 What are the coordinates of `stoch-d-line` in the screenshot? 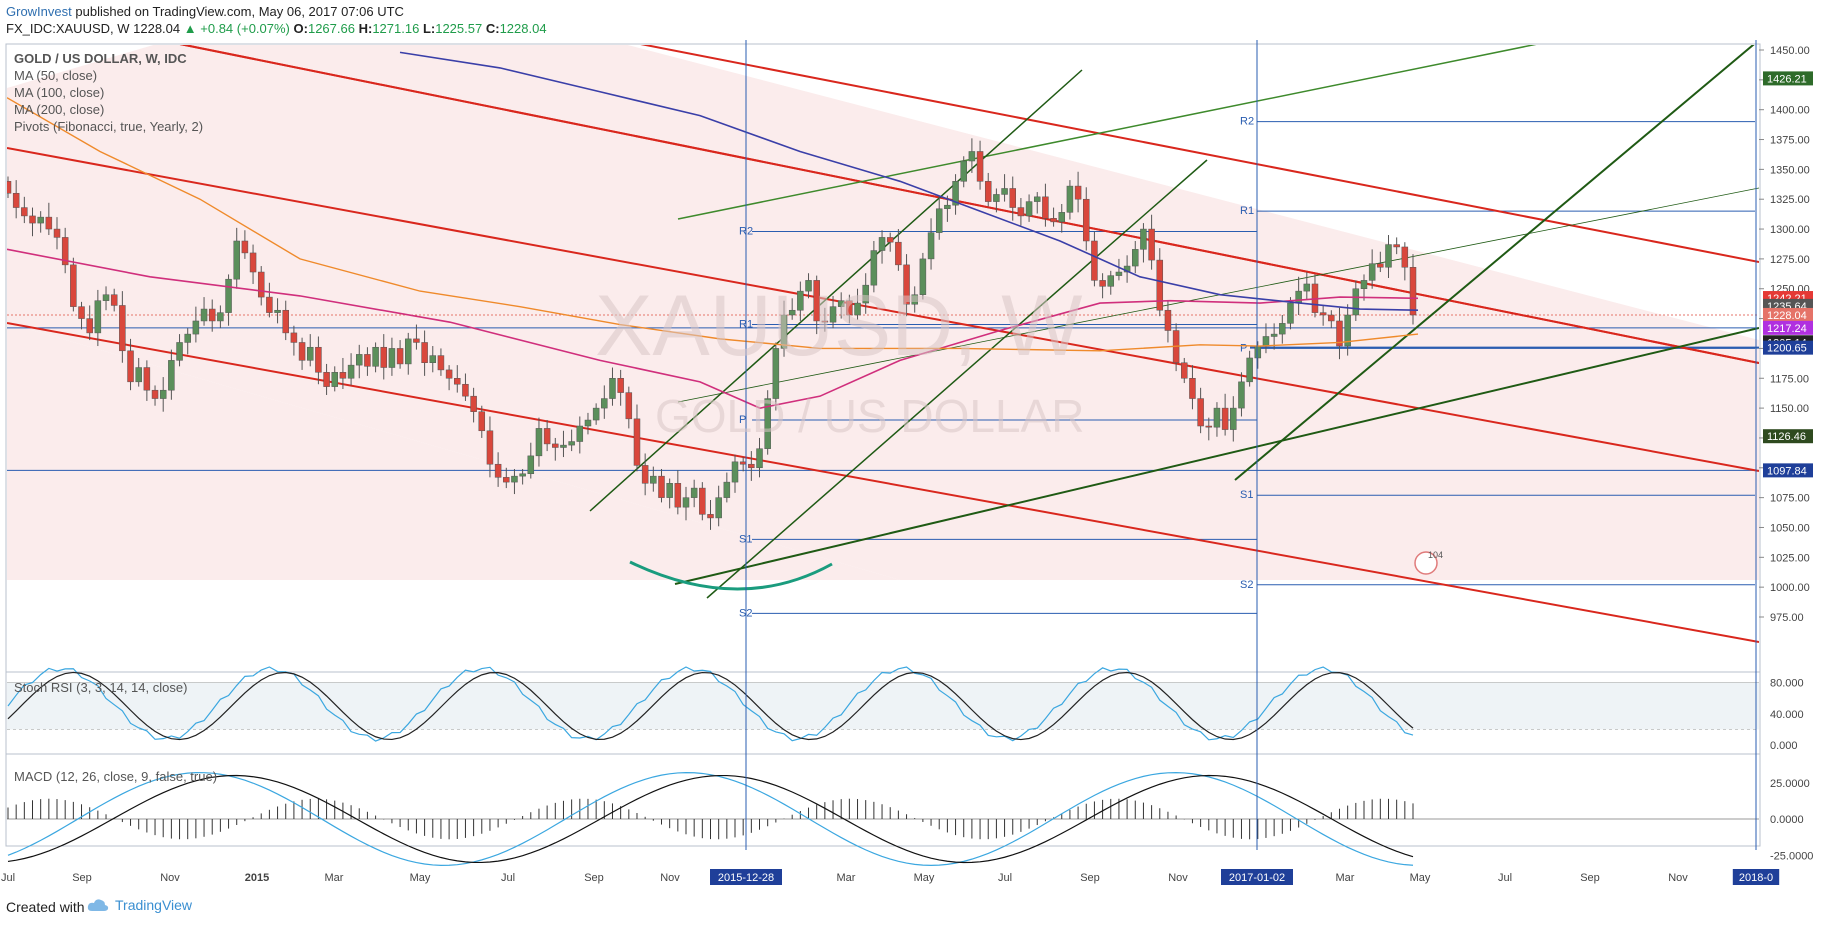 It's located at (710, 706).